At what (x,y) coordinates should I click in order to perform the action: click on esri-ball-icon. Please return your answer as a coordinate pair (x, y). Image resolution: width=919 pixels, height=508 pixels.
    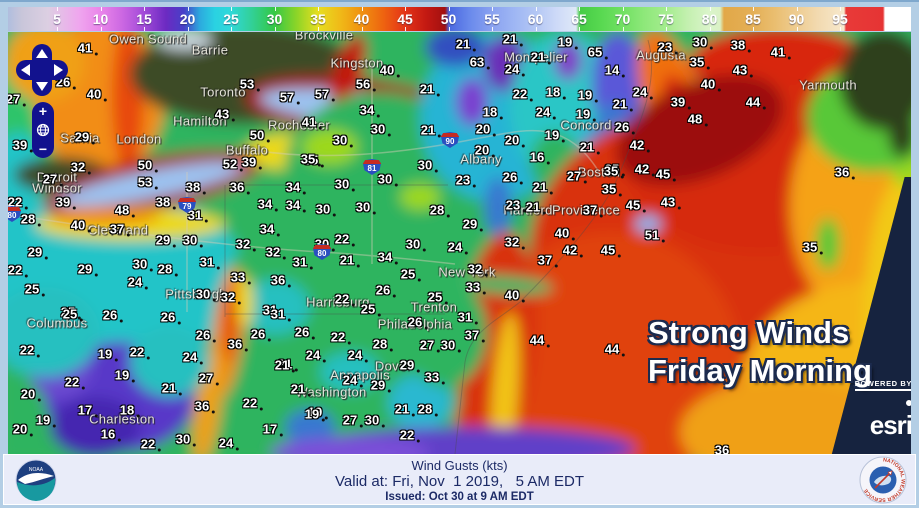
    Looking at the image, I should click on (908, 402).